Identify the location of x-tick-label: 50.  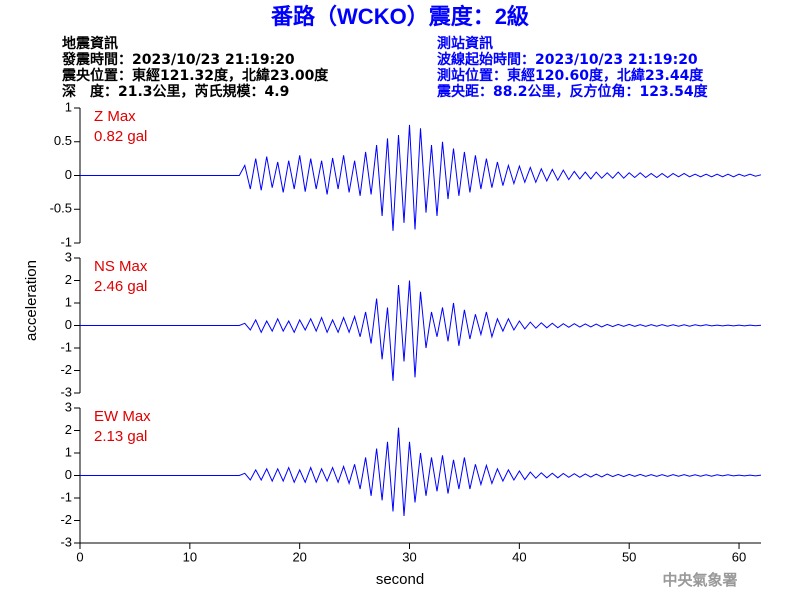
(629, 556).